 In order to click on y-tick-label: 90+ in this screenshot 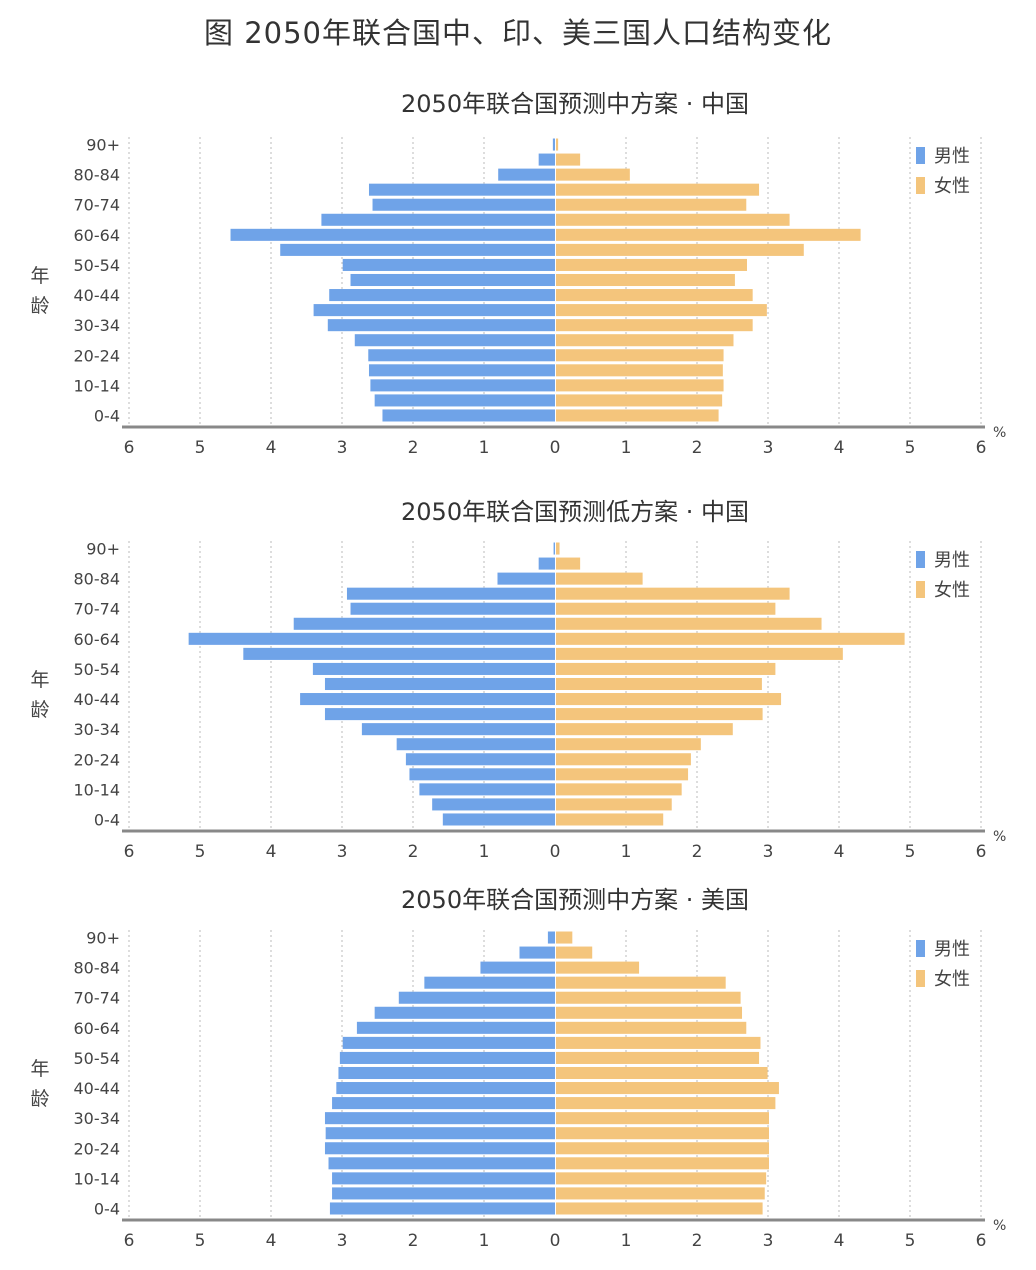, I will do `click(103, 549)`.